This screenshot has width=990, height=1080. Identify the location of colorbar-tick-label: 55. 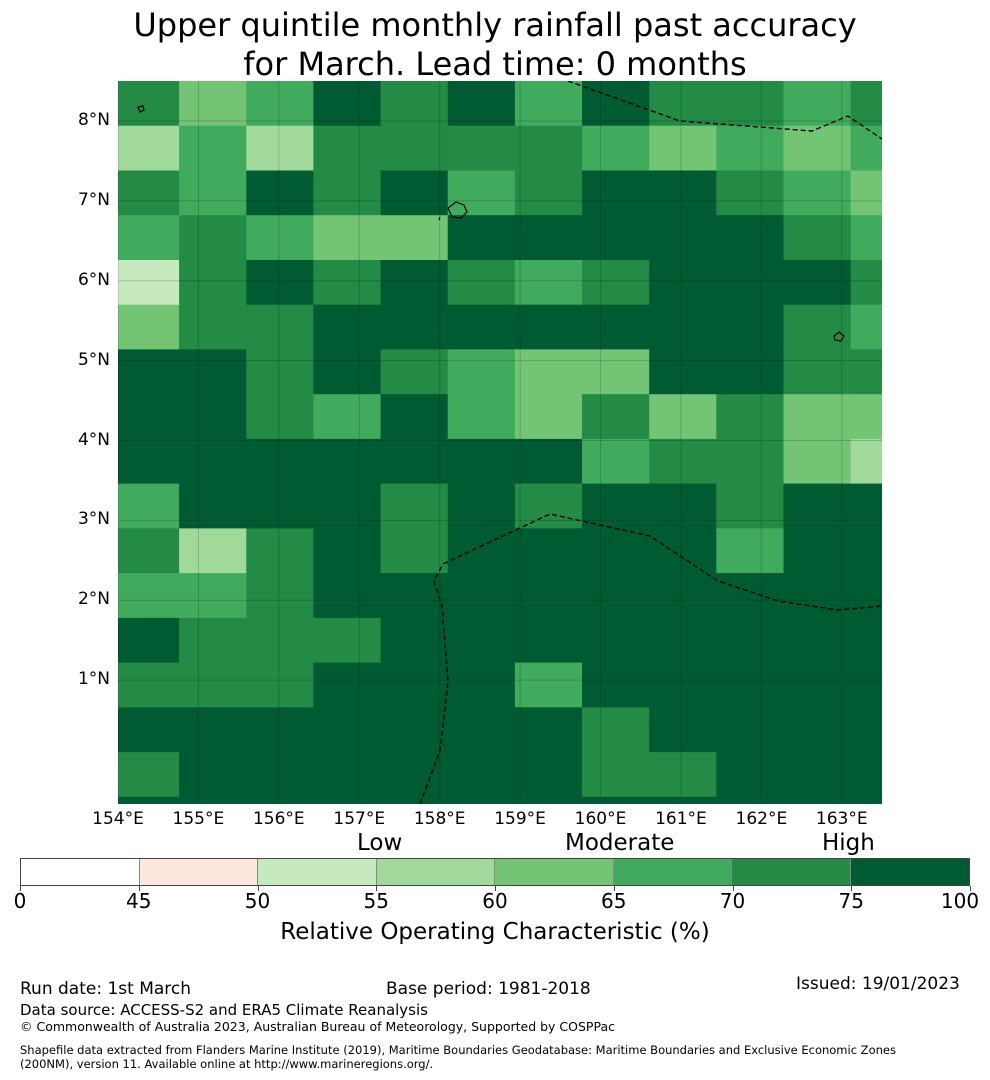
(376, 901).